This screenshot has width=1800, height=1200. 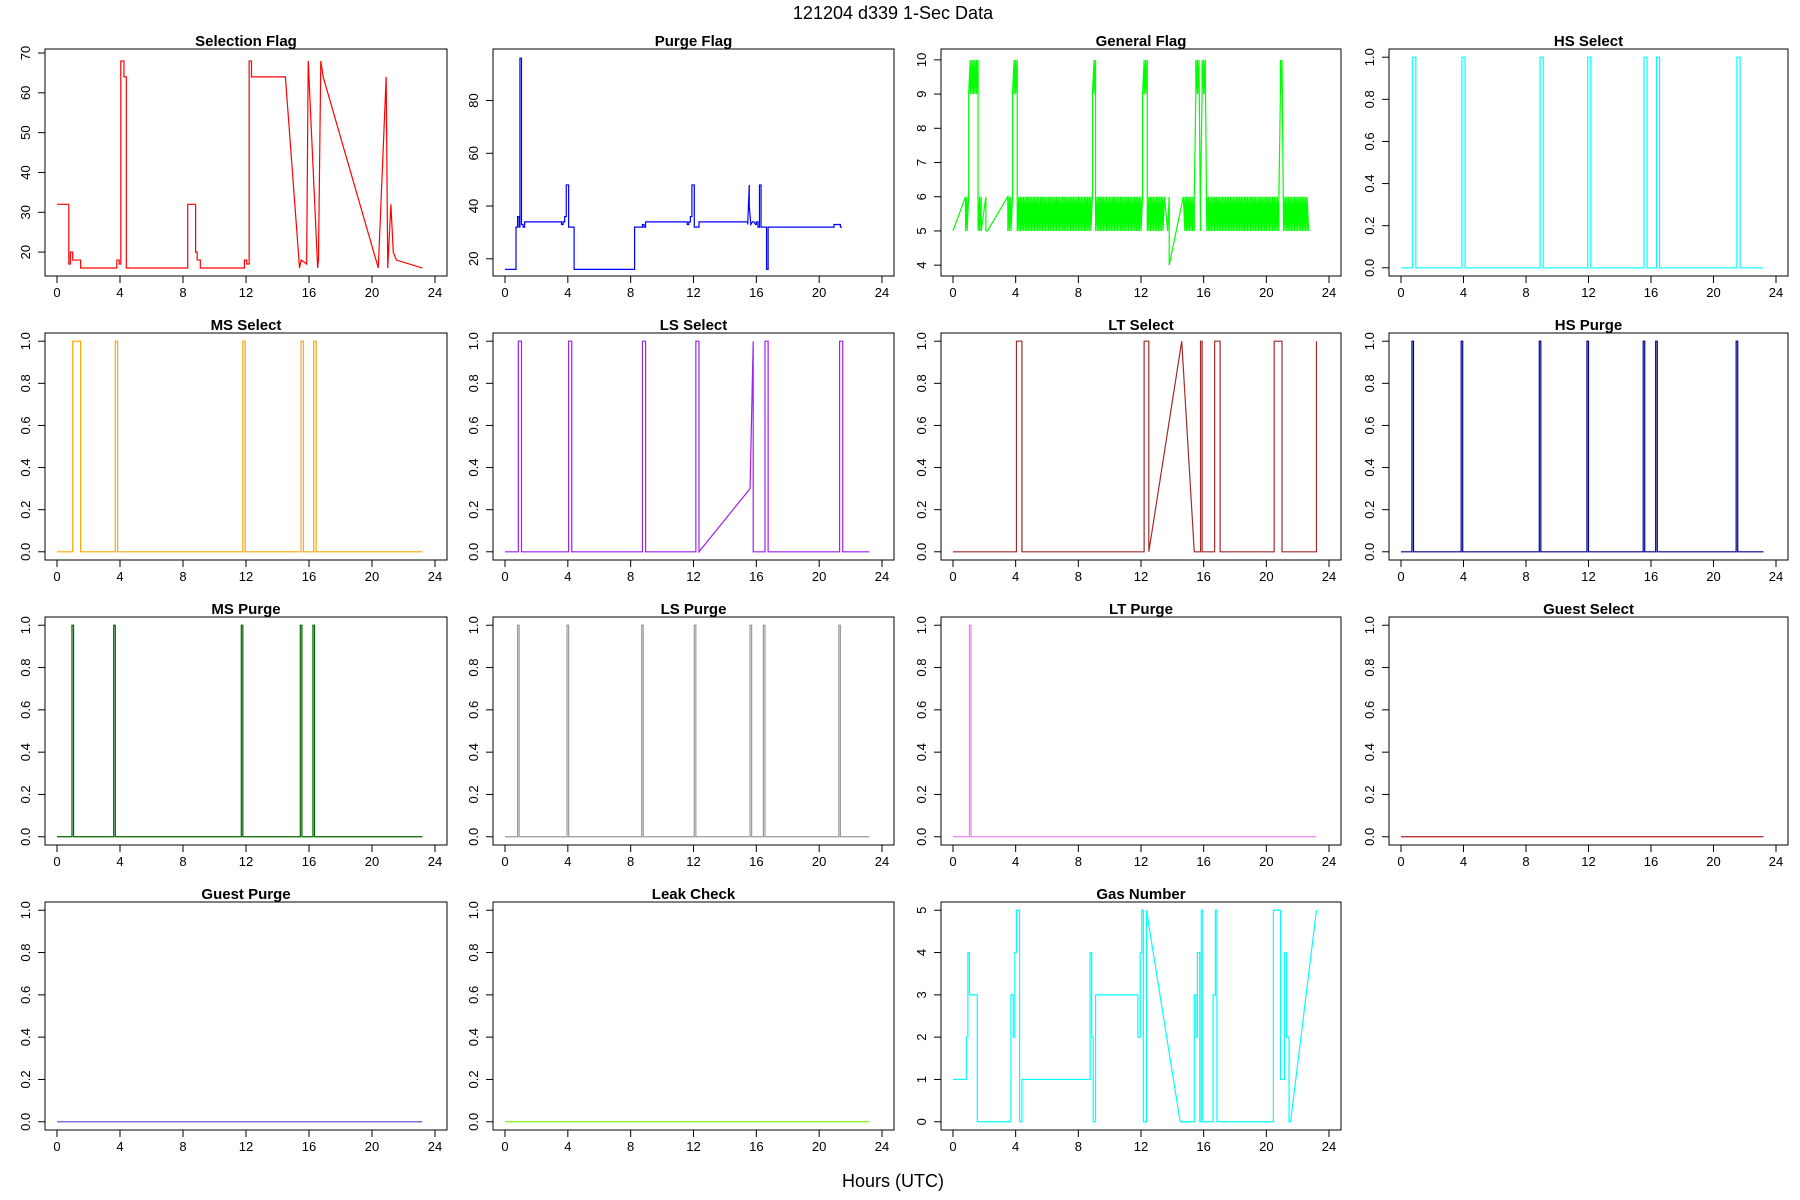 I want to click on panel-9-y-tick-label: 0.0, so click(x=473, y=837).